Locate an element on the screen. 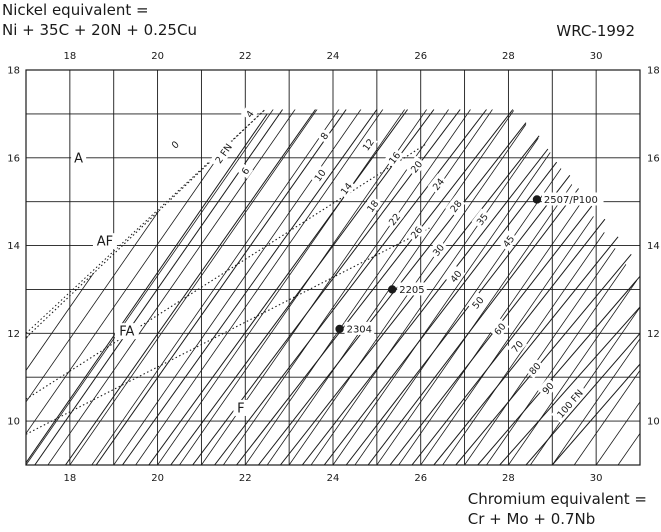 This screenshot has height=532, width=661. region-label: A is located at coordinates (78, 158).